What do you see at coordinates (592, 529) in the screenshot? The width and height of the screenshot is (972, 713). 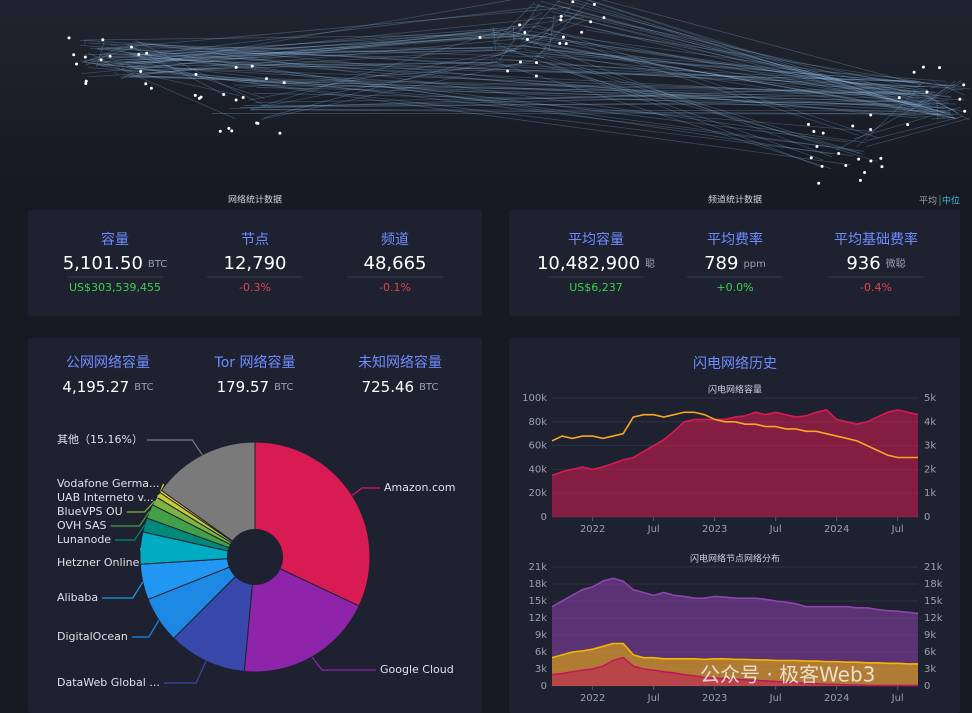 I see `x-tick-label: 2022` at bounding box center [592, 529].